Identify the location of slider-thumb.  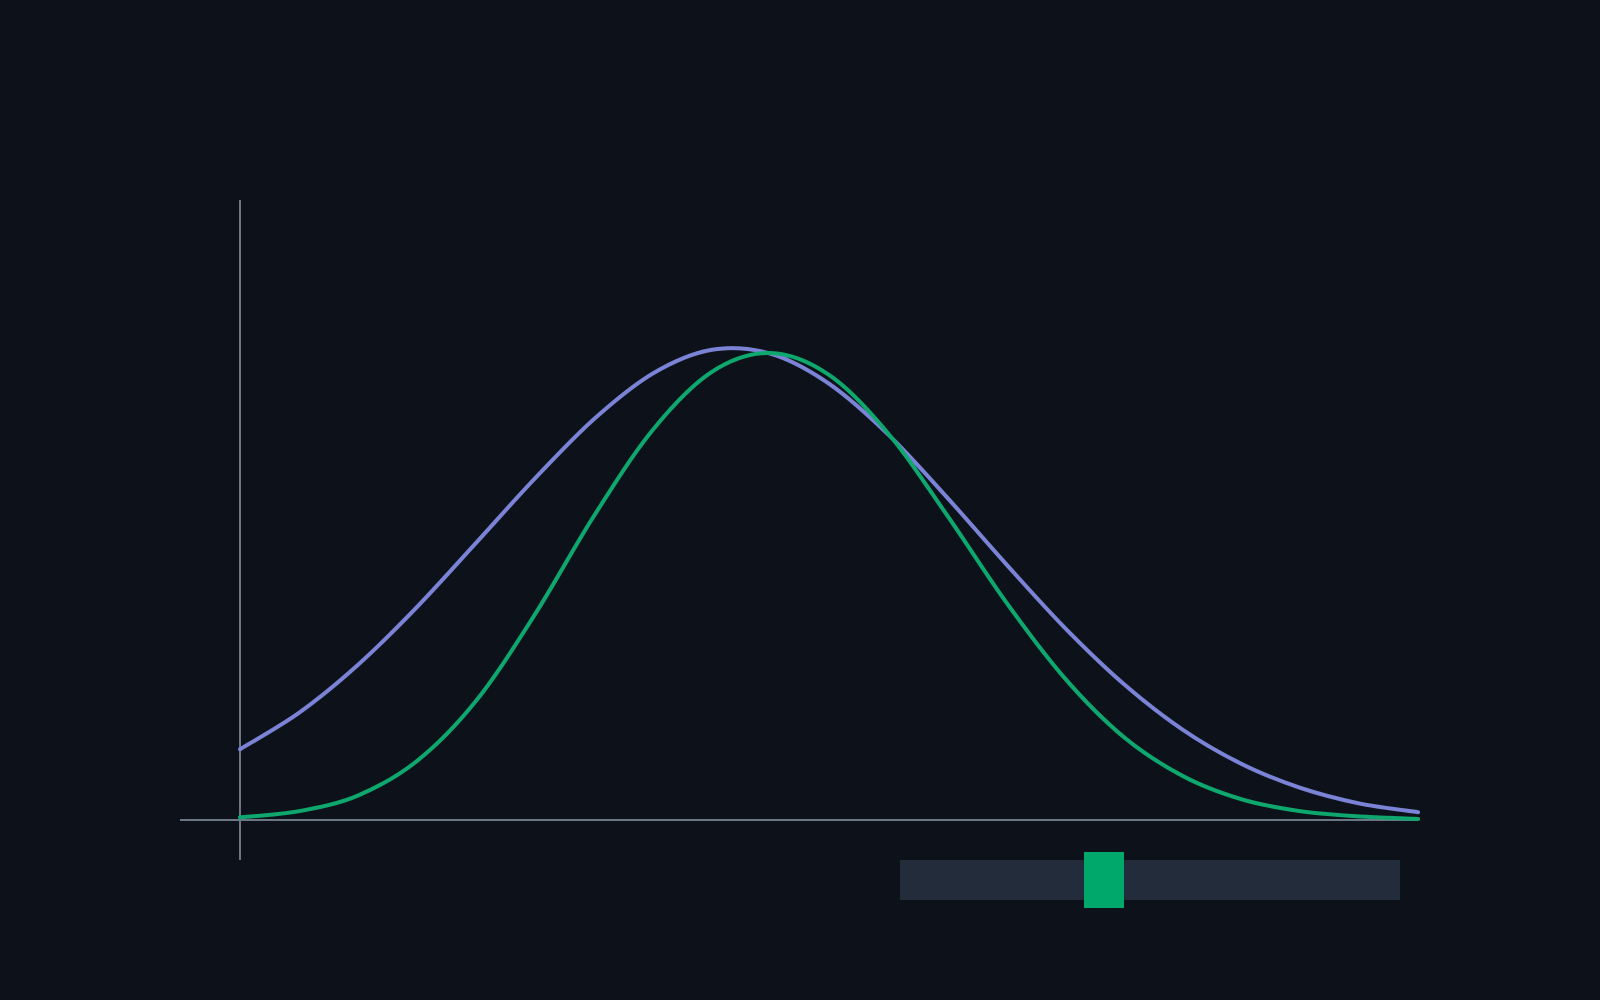
(1104, 880).